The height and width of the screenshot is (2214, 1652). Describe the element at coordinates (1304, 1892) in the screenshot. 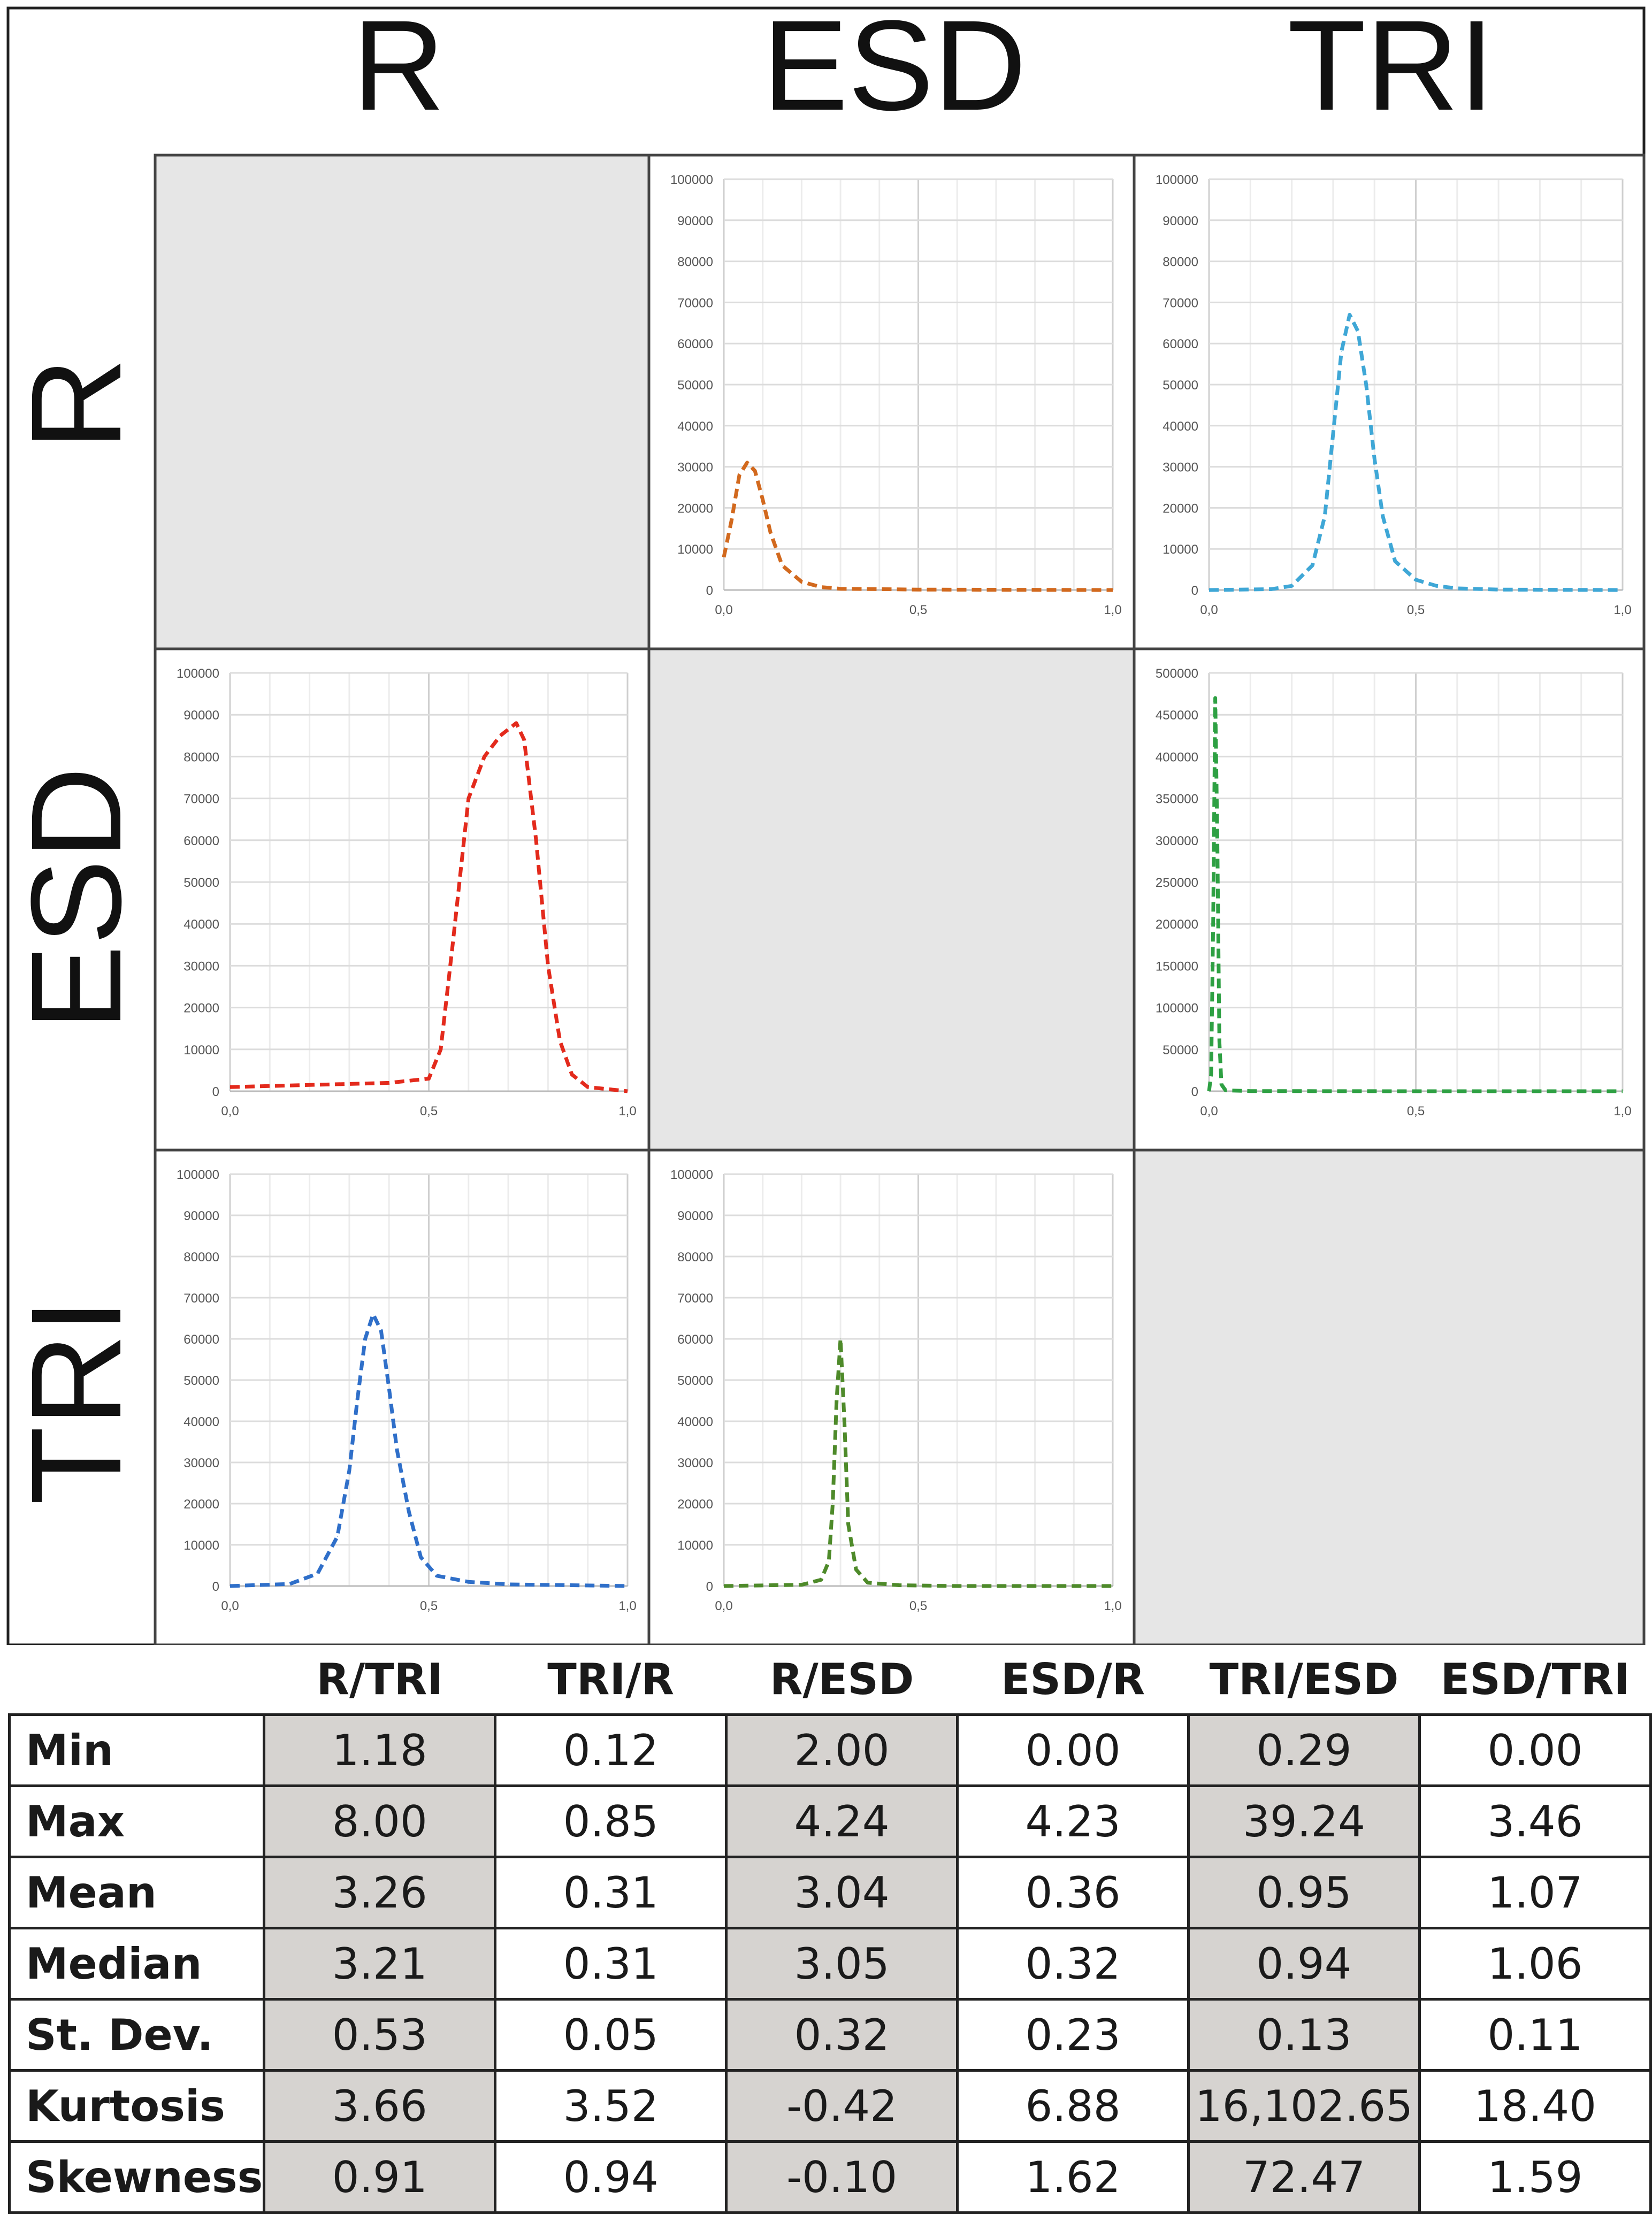

I see `table-cell: 0.95` at that location.